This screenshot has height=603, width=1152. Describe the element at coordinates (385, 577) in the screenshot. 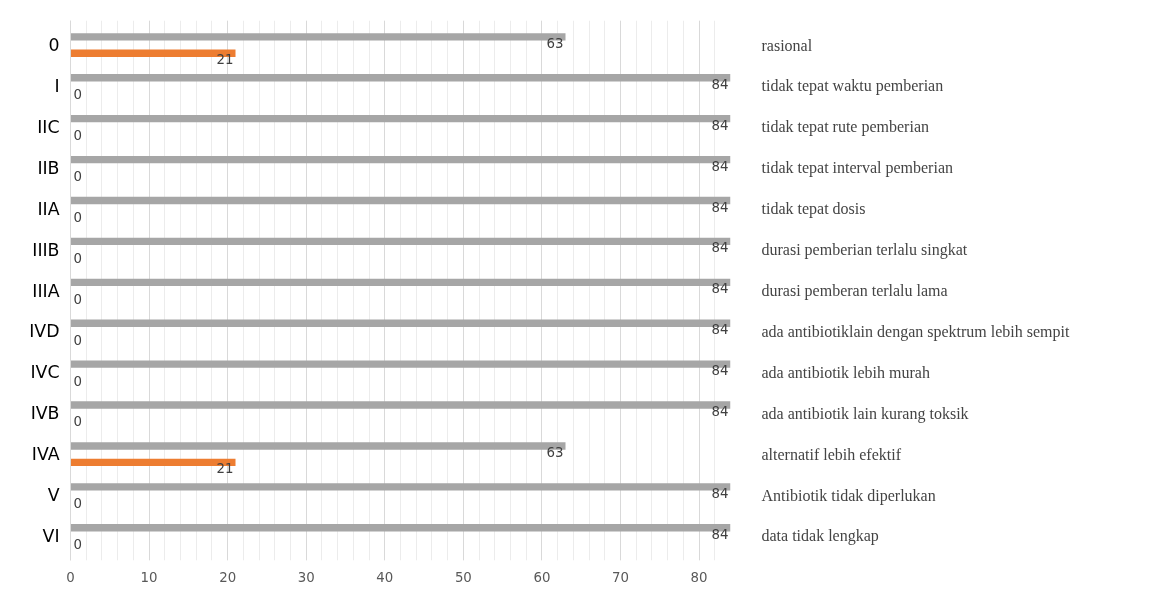

I see `x-tick-label: 40` at that location.